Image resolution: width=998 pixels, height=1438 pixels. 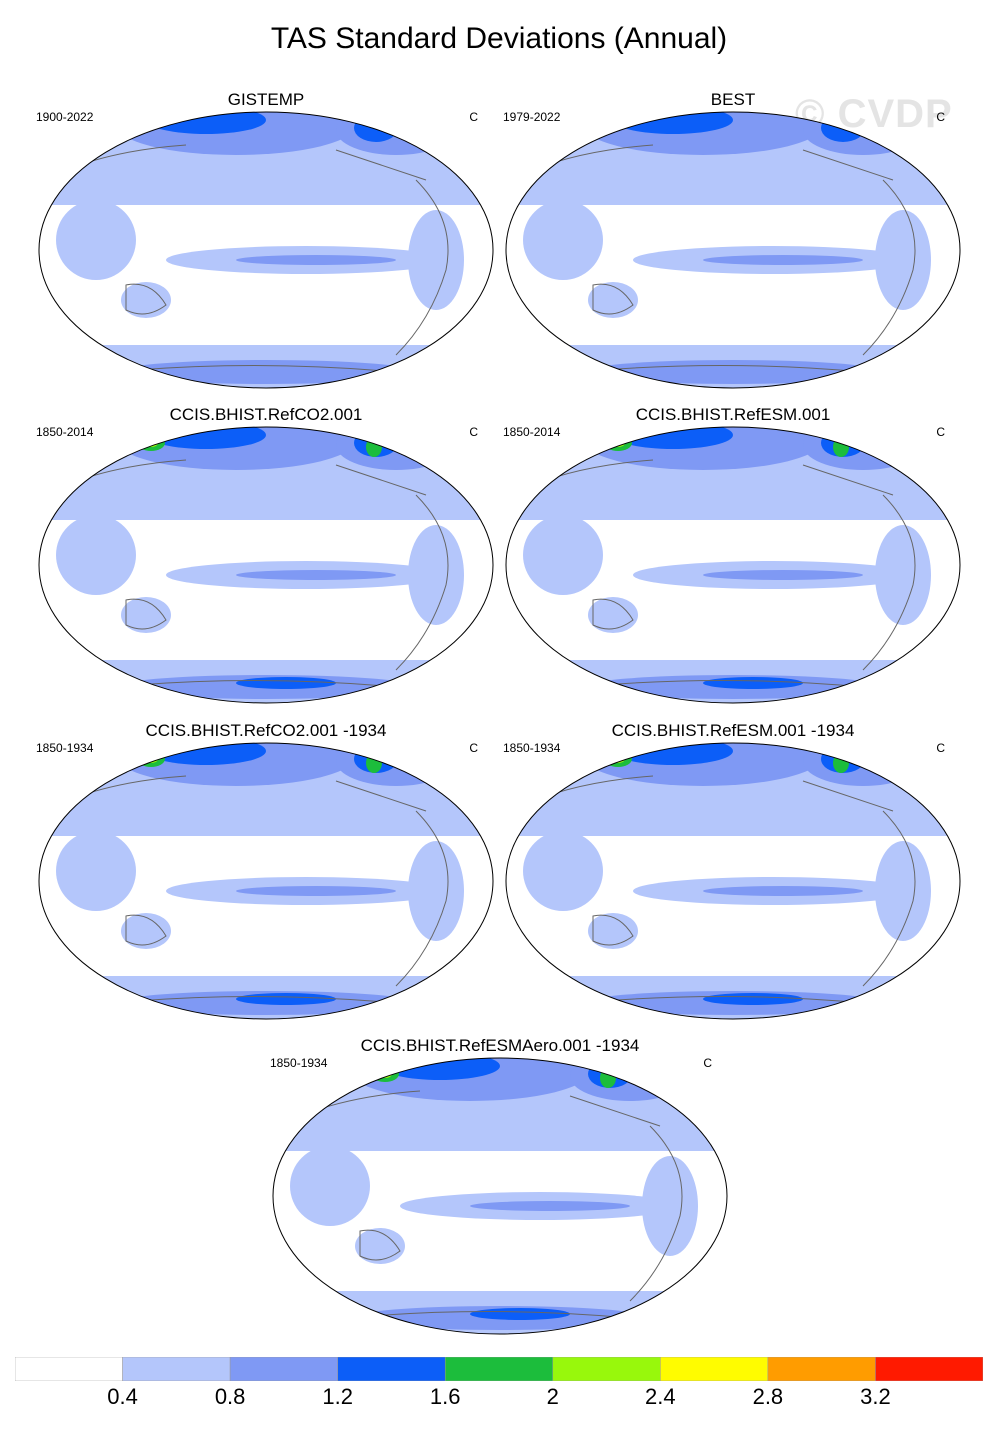 I want to click on map-panel-refco2: CCIS.BHIST.RefCO2.001 1850-2014 C, so click(x=266, y=555).